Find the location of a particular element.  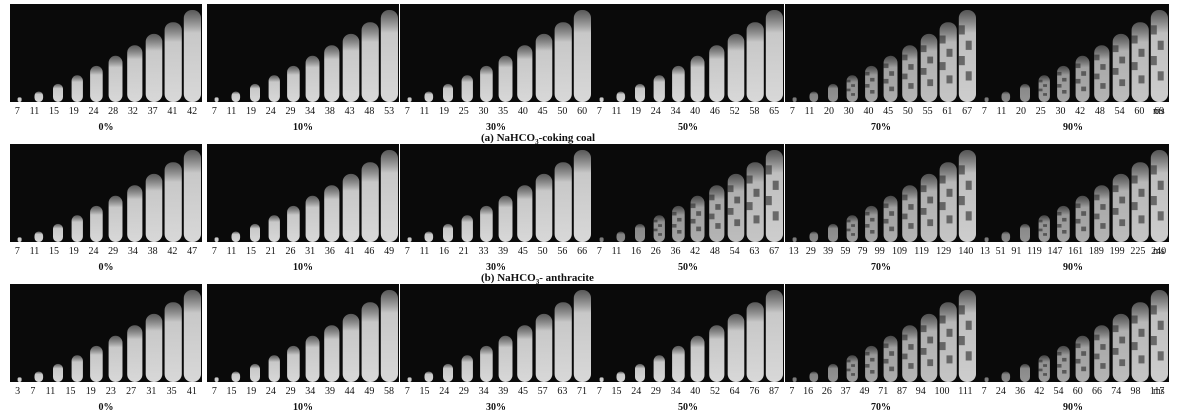

time-tick-label: 71 is located at coordinates (883, 391).